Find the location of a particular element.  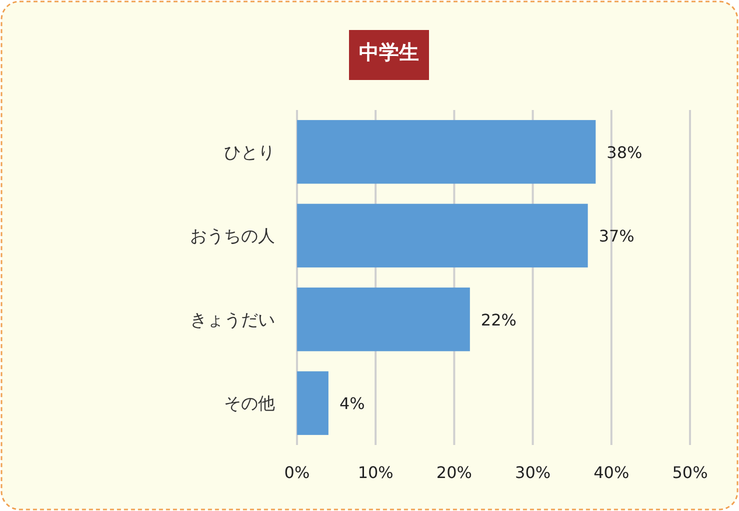

x-tick-label: 30% is located at coordinates (533, 472).